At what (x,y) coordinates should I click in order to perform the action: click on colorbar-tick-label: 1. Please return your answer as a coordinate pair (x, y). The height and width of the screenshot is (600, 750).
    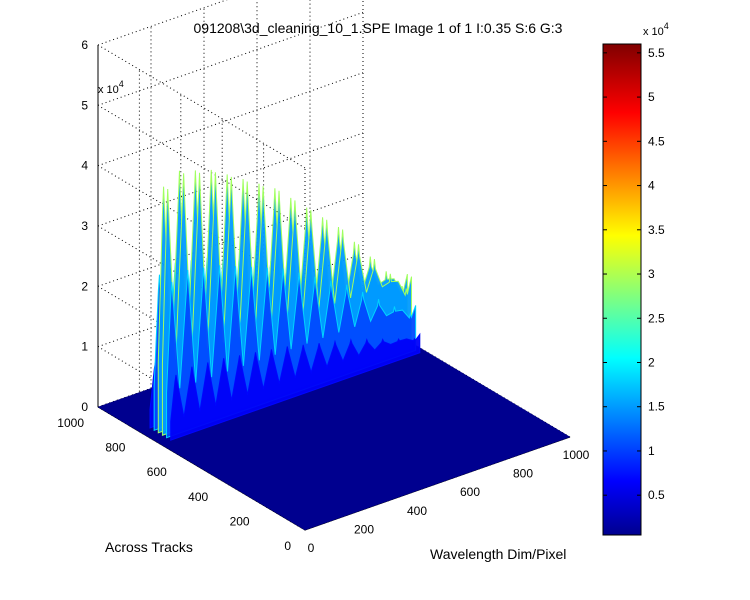
    Looking at the image, I should click on (651, 451).